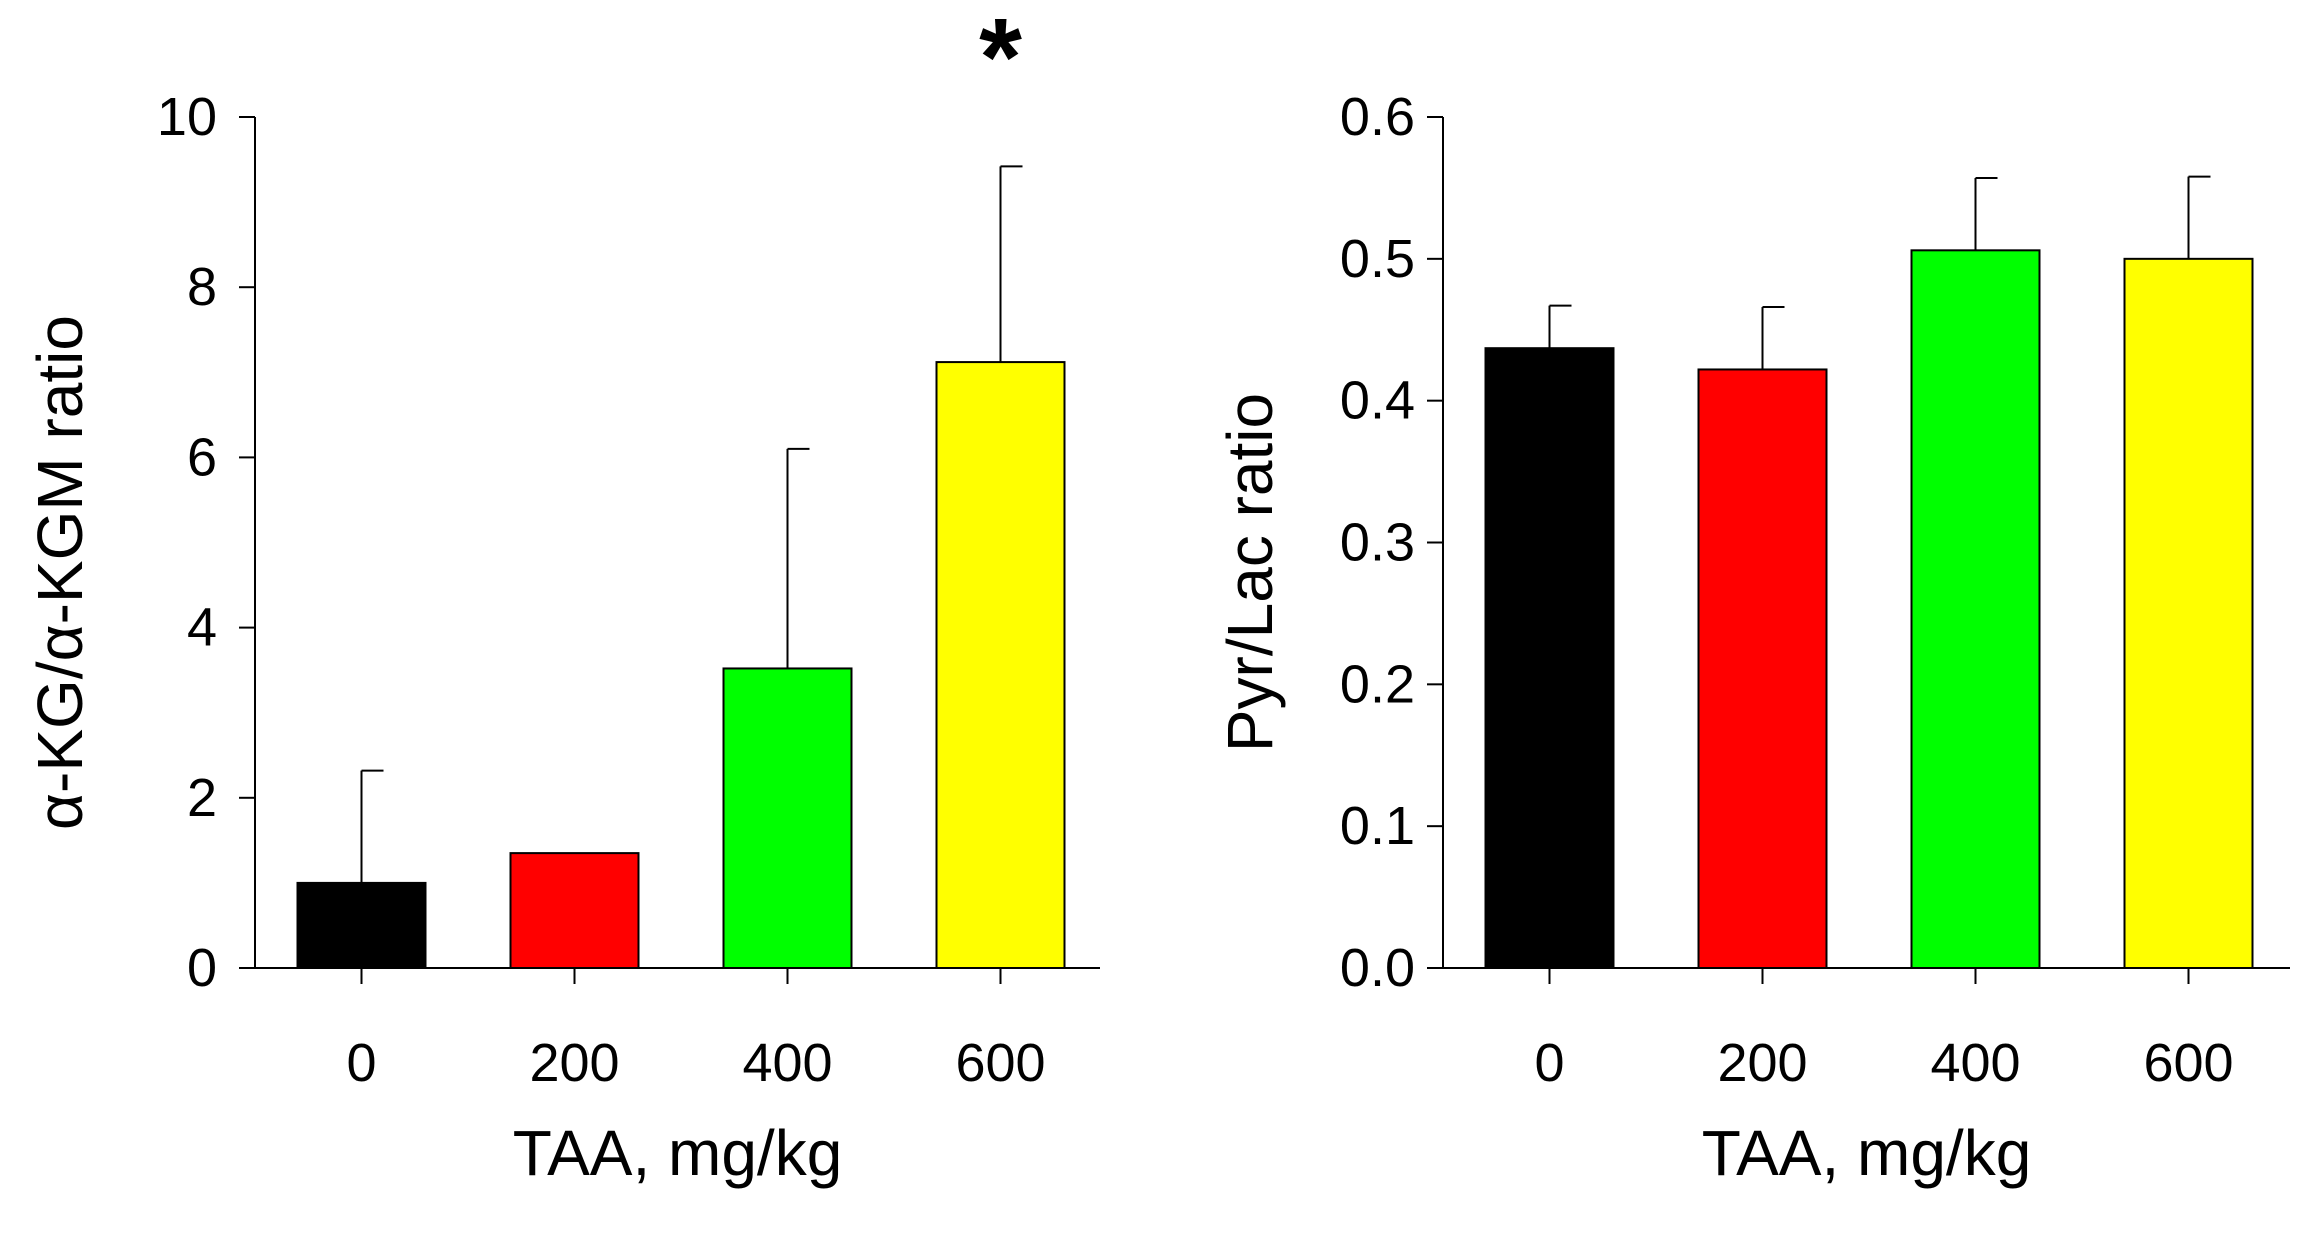  I want to click on y-axis-title: Pyr/Lac ratio, so click(1250, 572).